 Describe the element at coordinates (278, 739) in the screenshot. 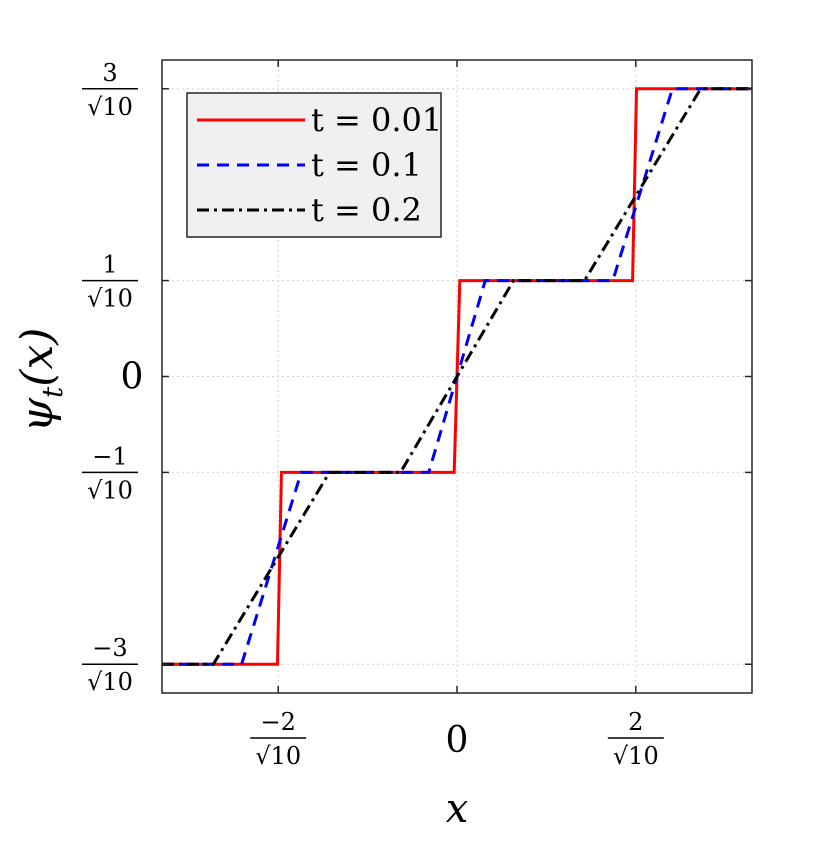

I see `x-tick-label: −2√10` at that location.